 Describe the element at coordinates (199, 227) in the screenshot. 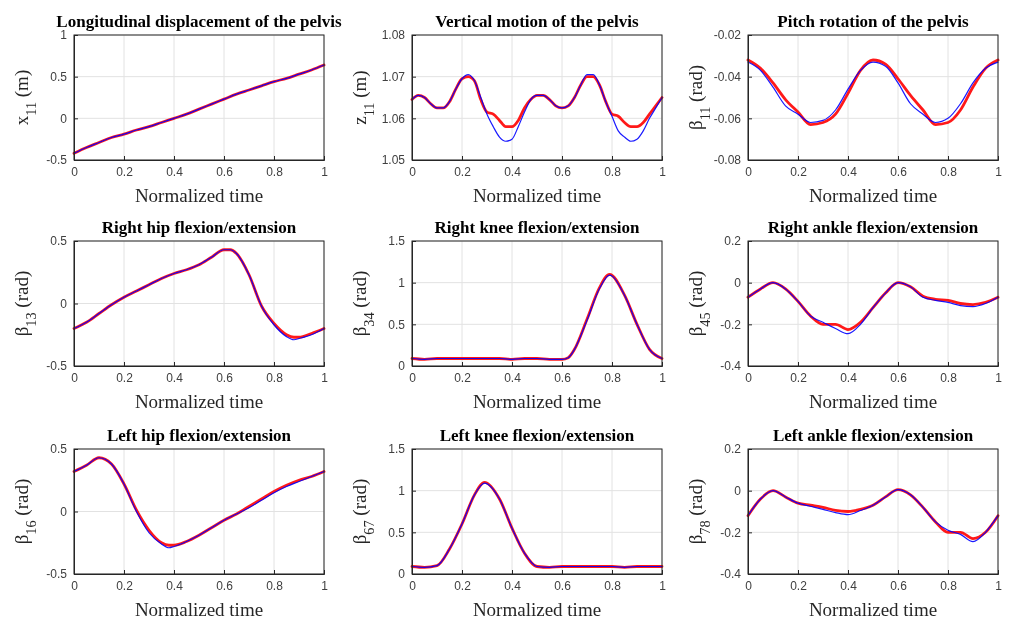

I see `chart-title: Right hip flexion/extension` at that location.